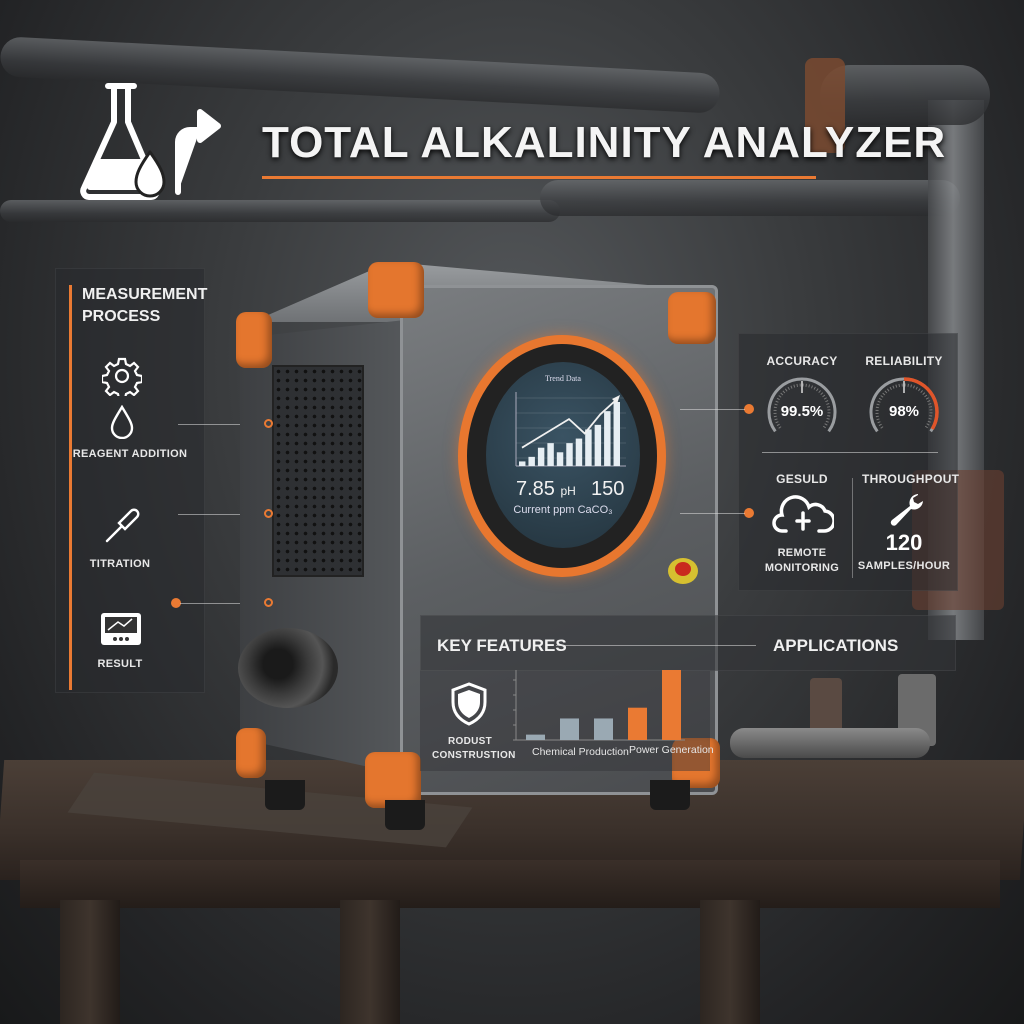 The height and width of the screenshot is (1024, 1024). I want to click on accuracy-gauge, so click(802, 405).